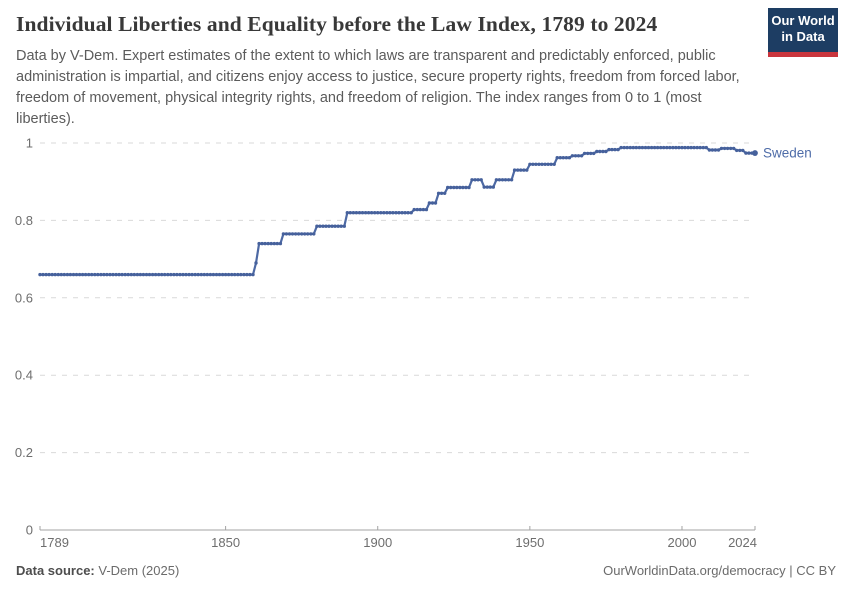  Describe the element at coordinates (755, 153) in the screenshot. I see `series-end-dot` at that location.